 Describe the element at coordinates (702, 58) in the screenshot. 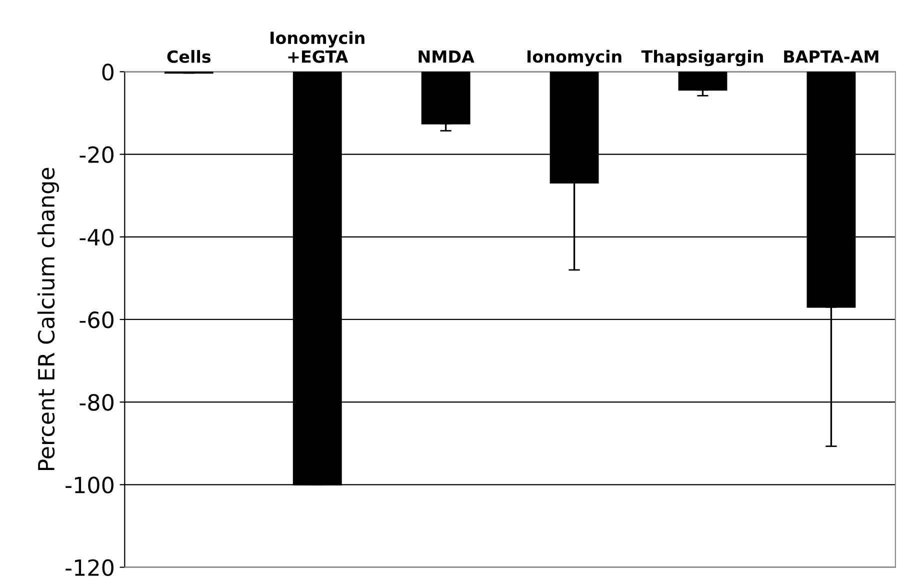

I see `x-tick-label: Thapsigargin` at that location.